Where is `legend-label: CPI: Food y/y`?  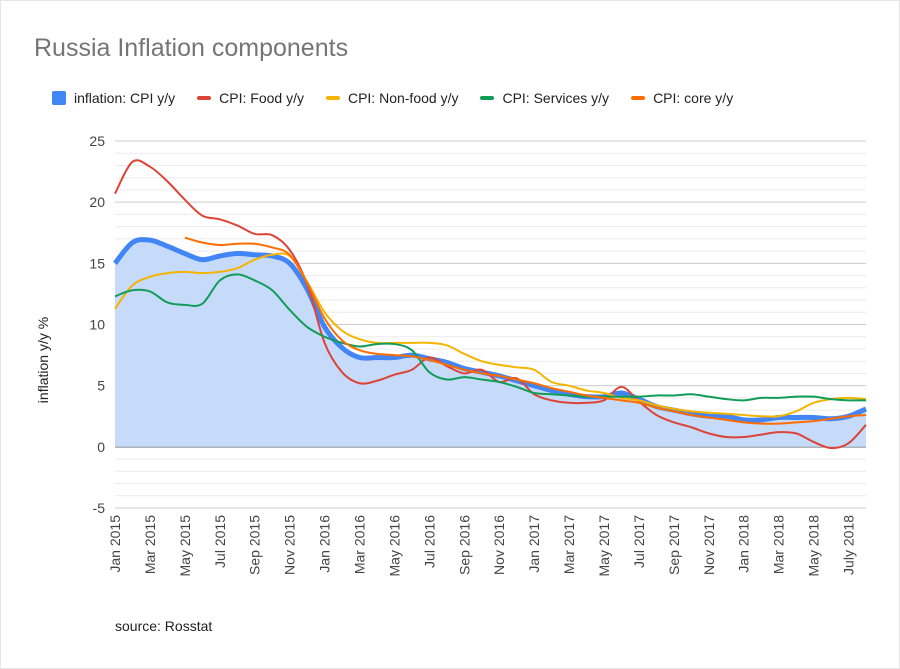 legend-label: CPI: Food y/y is located at coordinates (261, 98).